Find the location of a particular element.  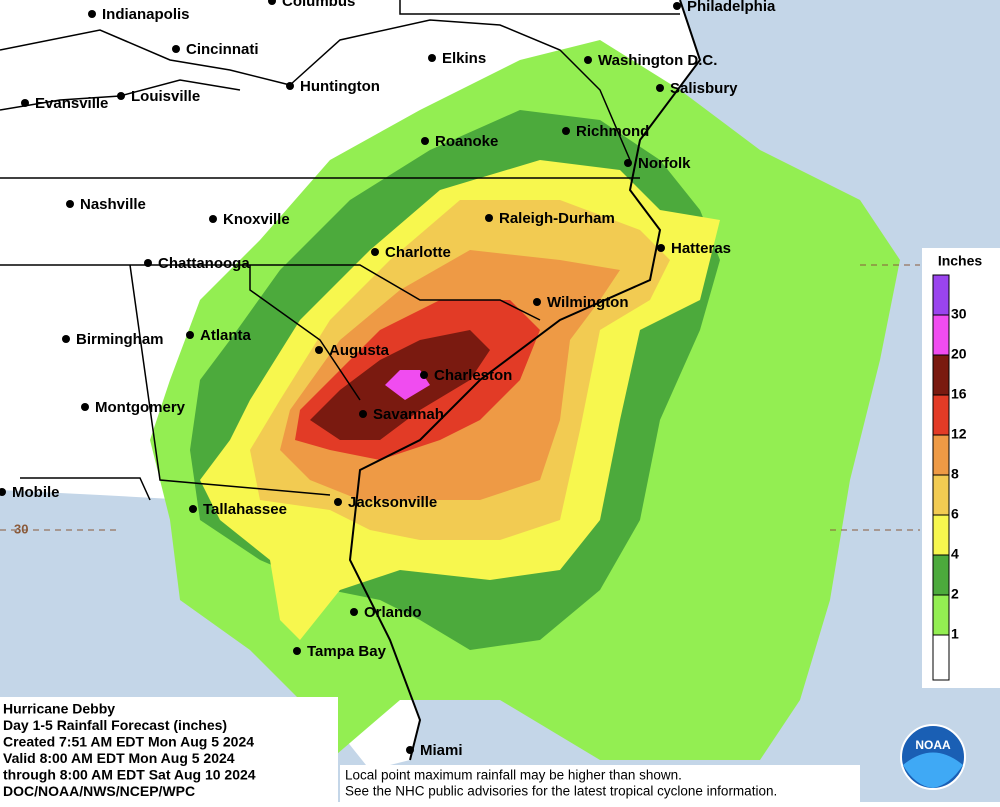

city-label: Louisville is located at coordinates (165, 96).